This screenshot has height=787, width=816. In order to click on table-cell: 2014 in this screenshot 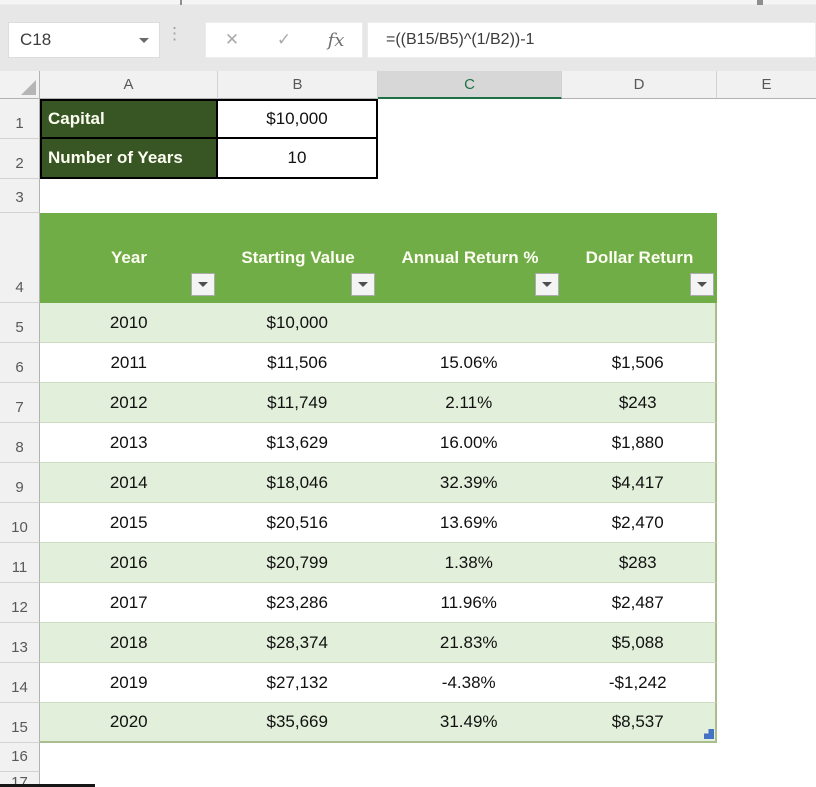, I will do `click(128, 482)`.